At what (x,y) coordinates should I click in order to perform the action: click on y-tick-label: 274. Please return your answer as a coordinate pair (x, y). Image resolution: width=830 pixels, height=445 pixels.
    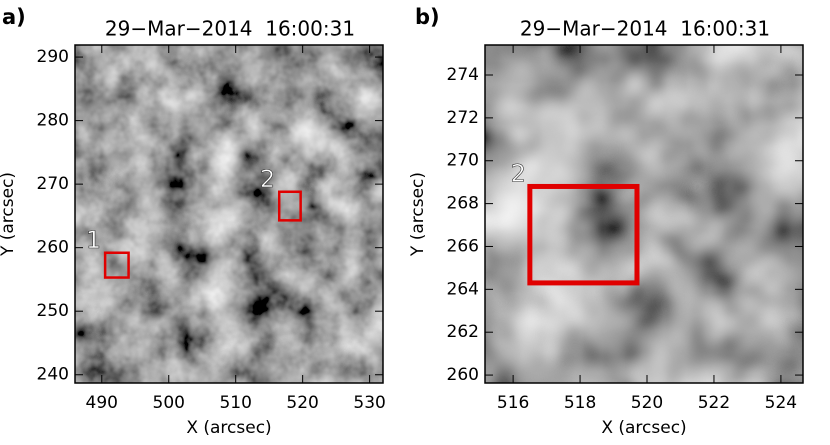
    Looking at the image, I should click on (463, 75).